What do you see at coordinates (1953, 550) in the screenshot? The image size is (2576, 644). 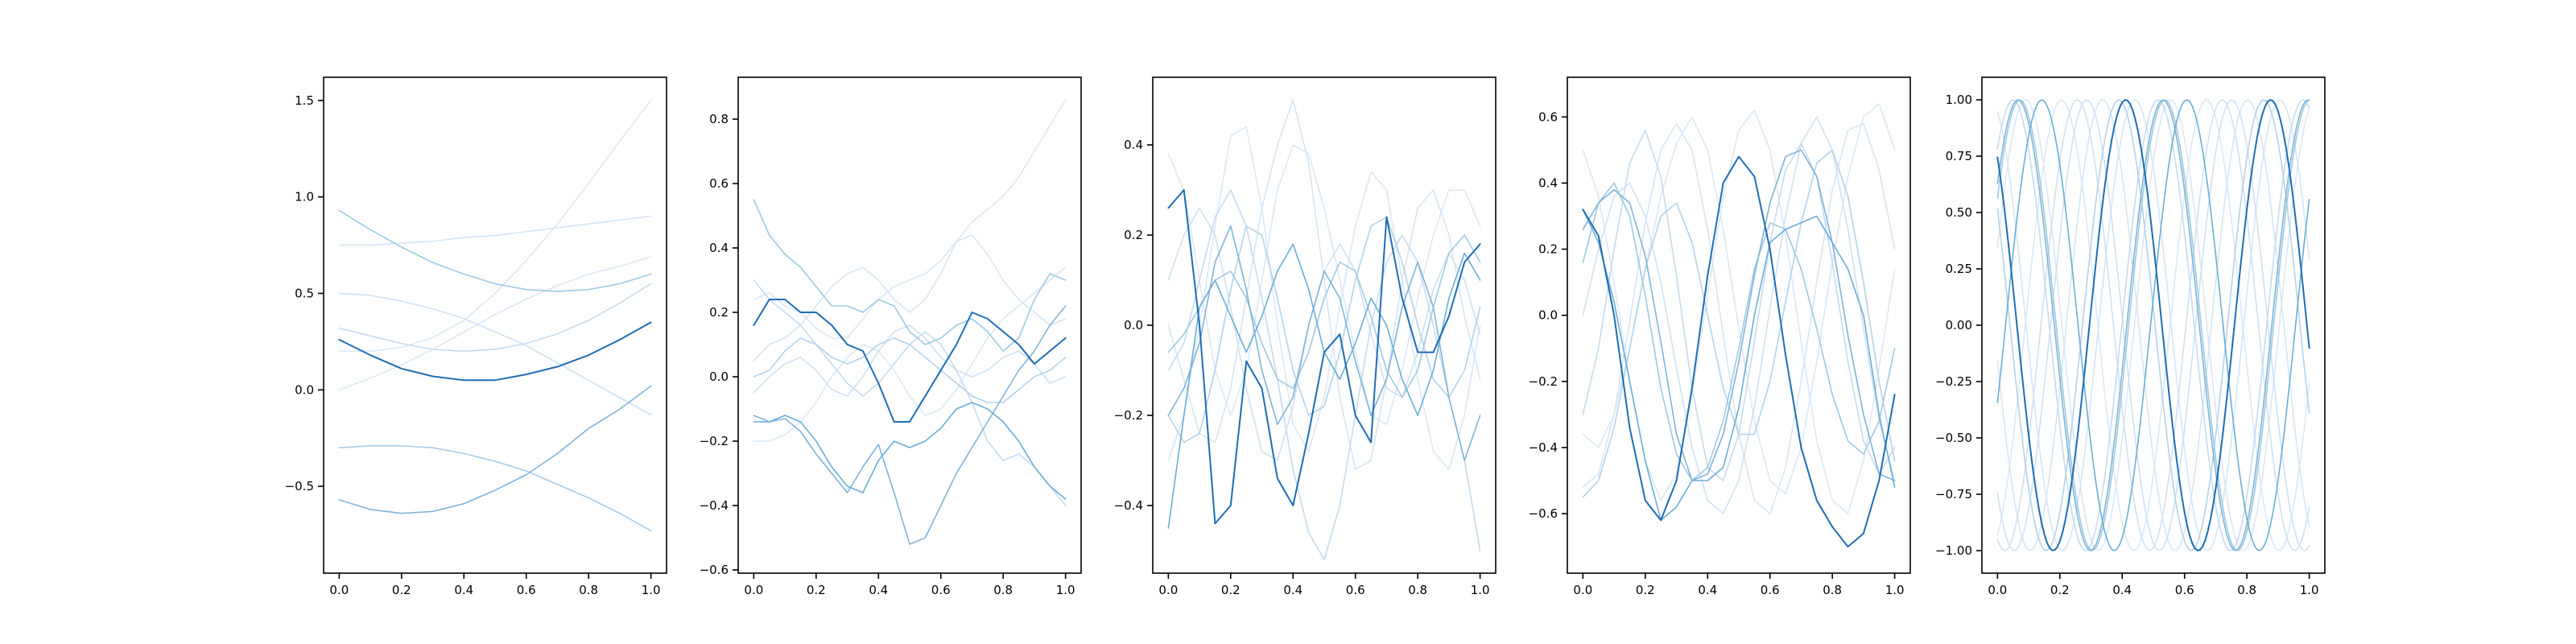 I see `y-tick-label: −1.00` at bounding box center [1953, 550].